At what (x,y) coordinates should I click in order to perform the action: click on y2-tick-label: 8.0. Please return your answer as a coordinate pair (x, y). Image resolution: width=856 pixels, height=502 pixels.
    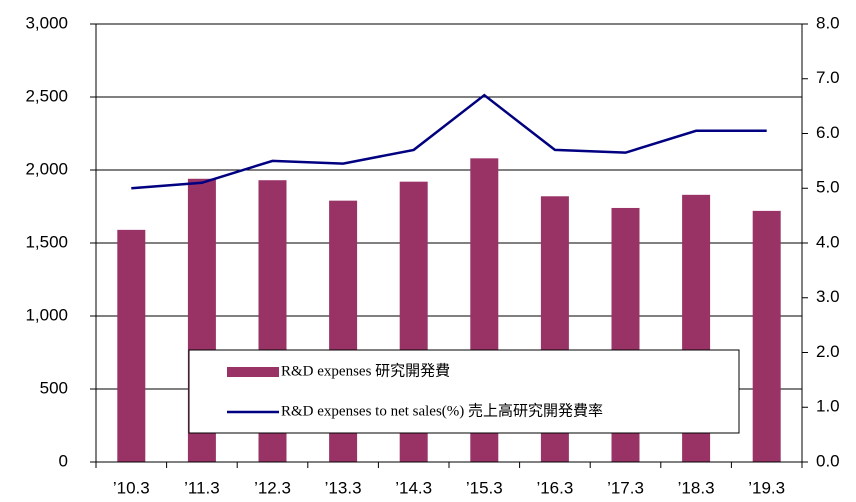
    Looking at the image, I should click on (828, 22).